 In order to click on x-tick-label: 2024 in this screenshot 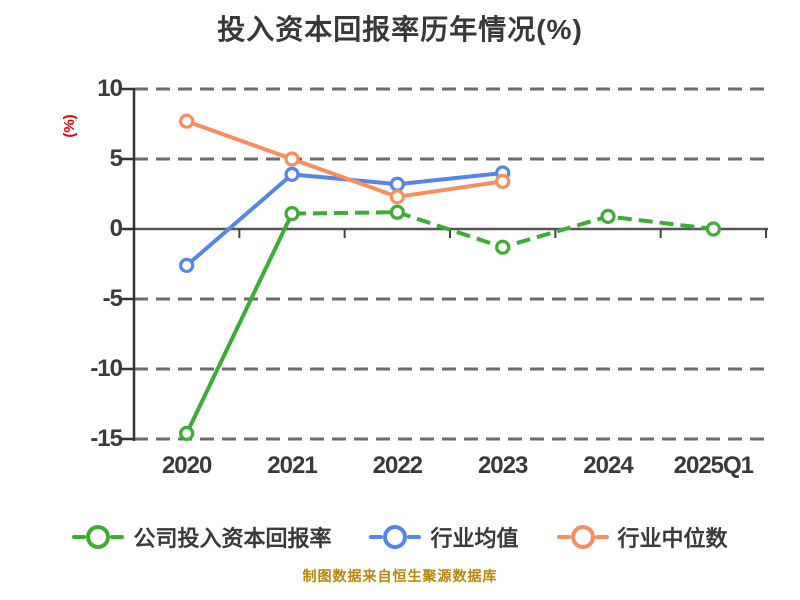, I will do `click(608, 465)`.